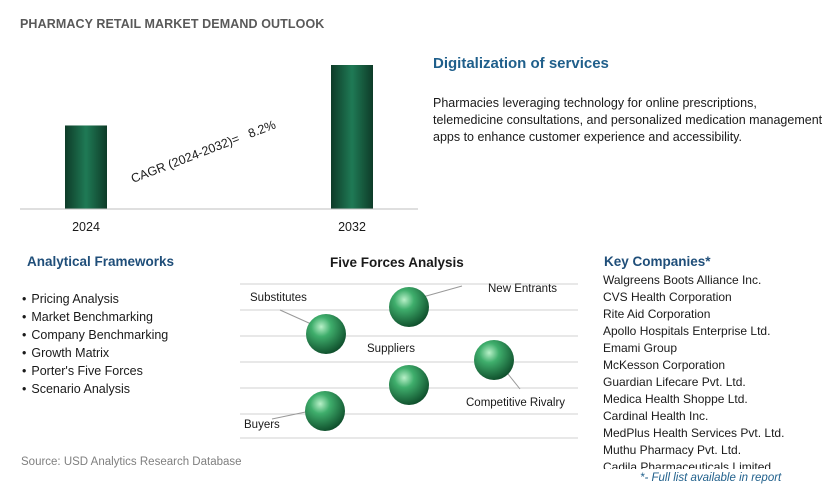 This screenshot has height=493, width=833. Describe the element at coordinates (278, 298) in the screenshot. I see `substitutes-label: Substitutes` at that location.